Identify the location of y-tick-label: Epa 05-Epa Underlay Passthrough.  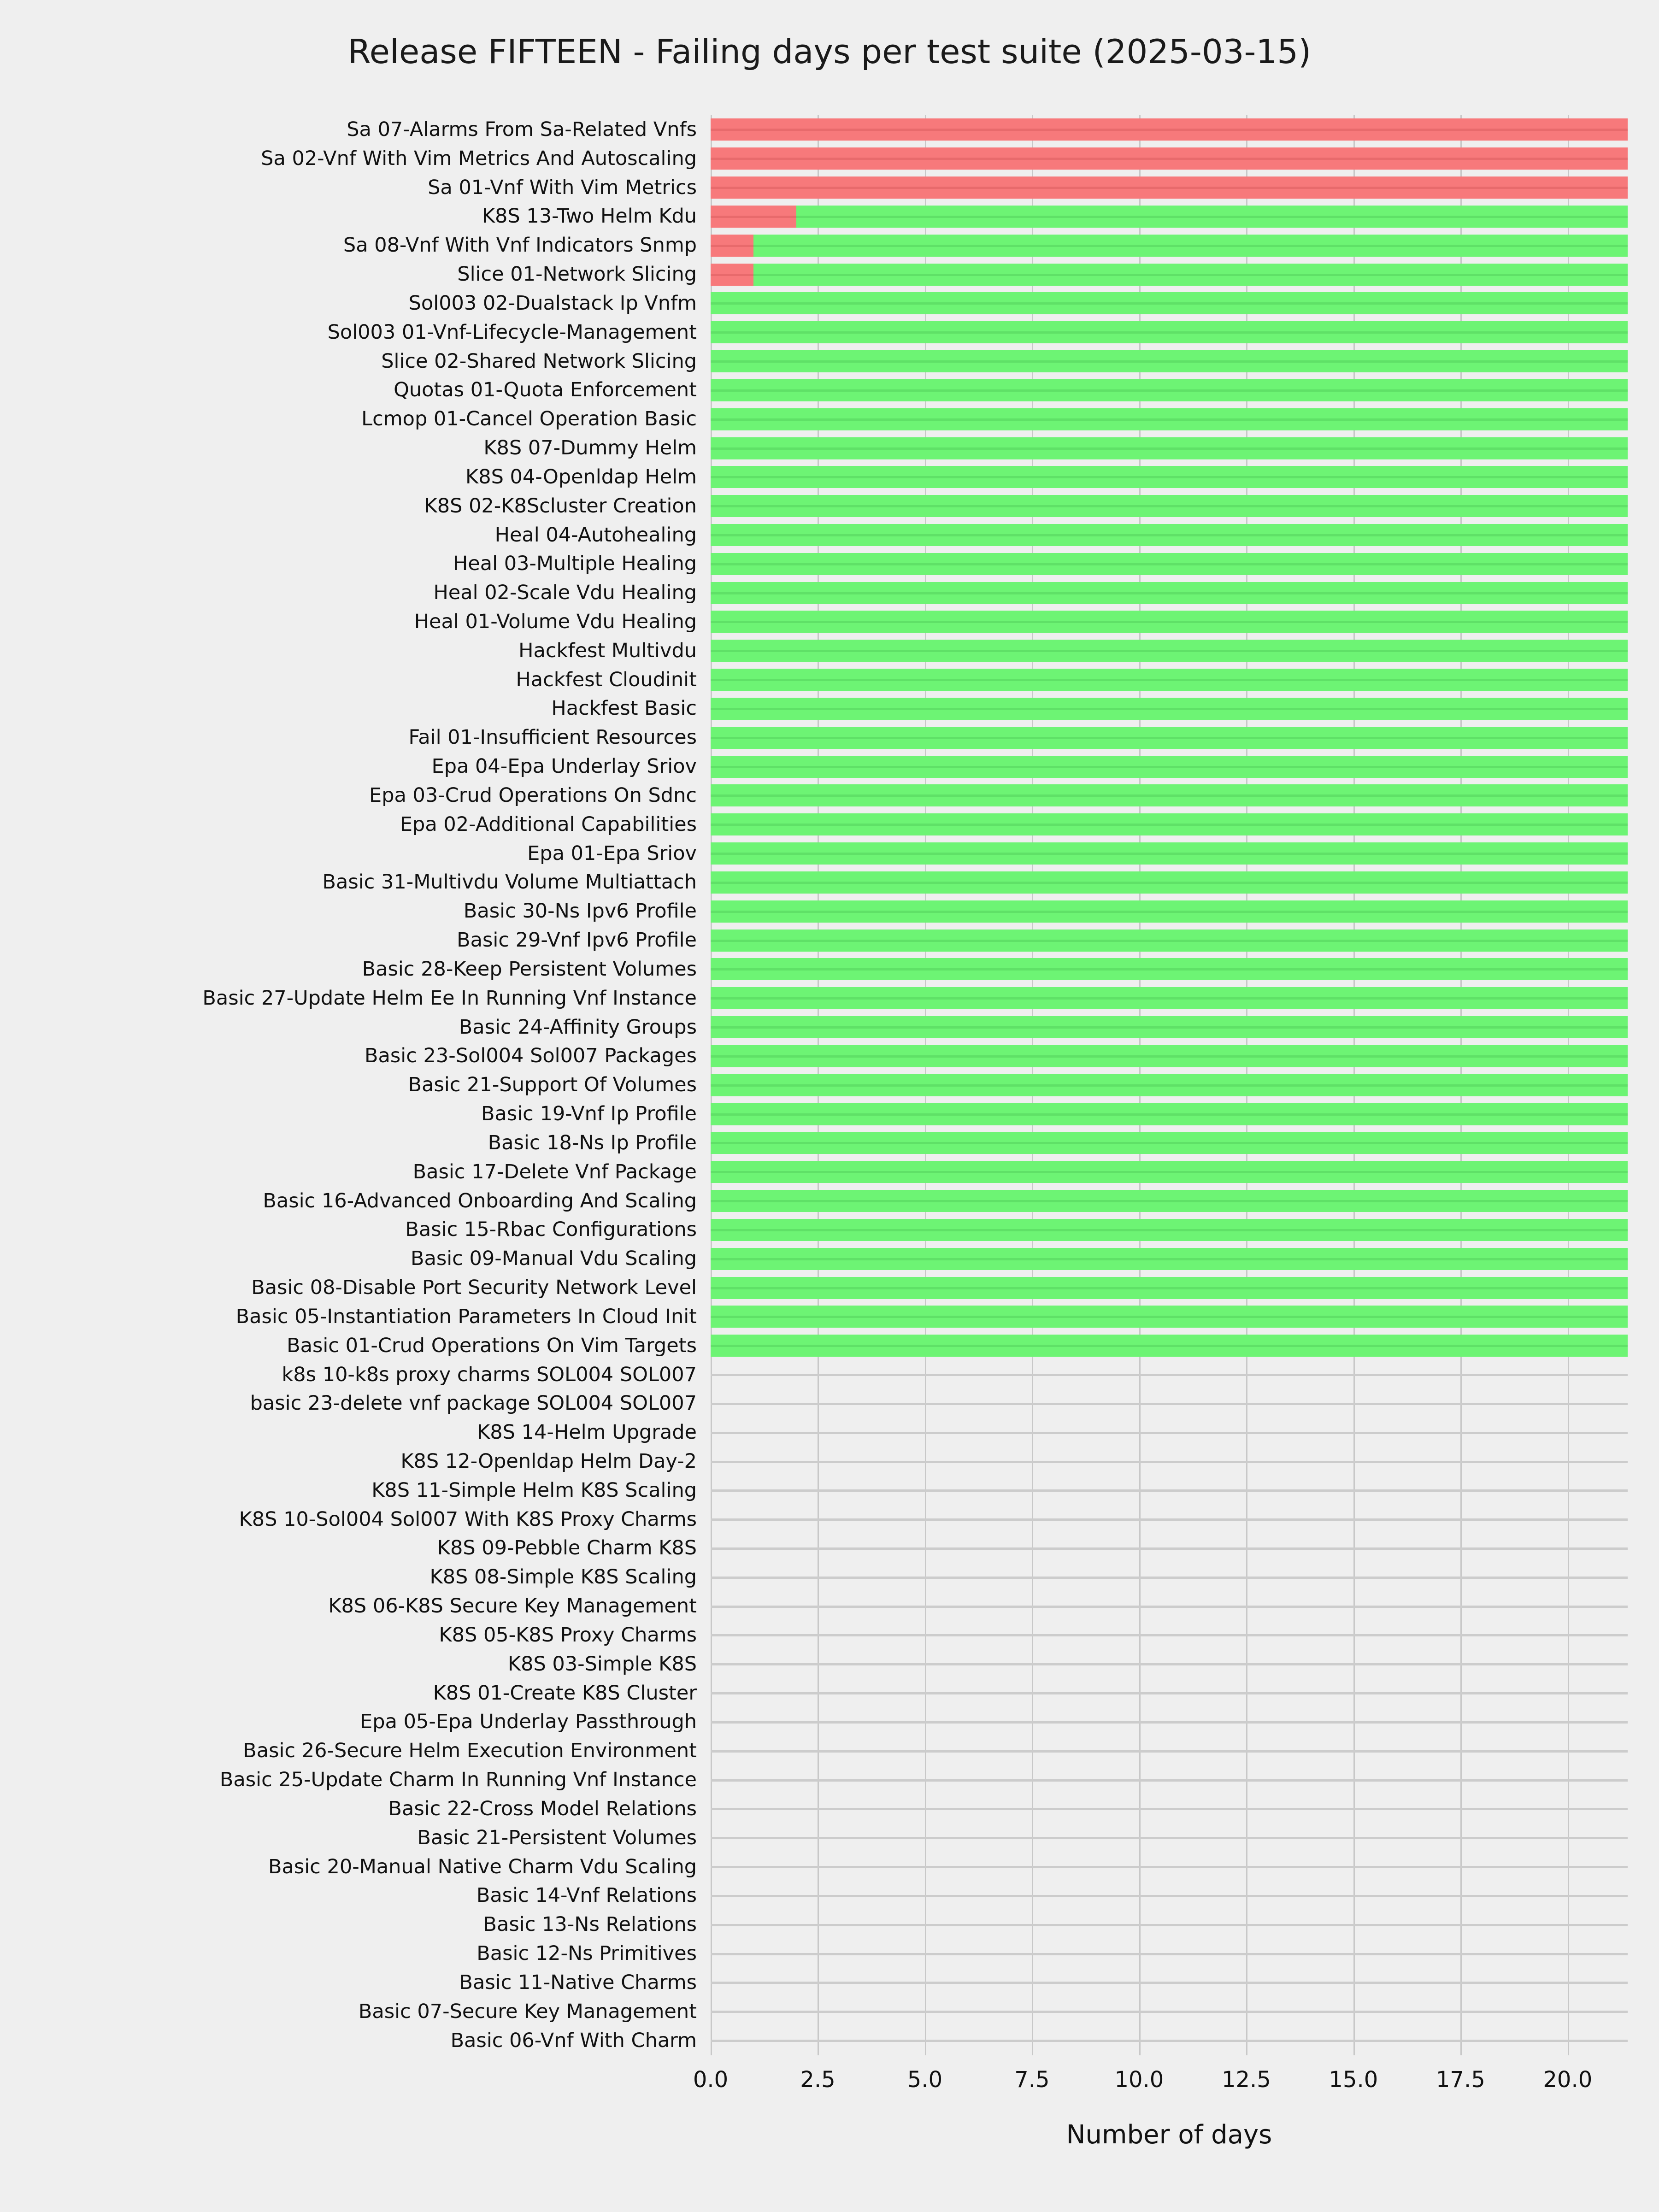
(528, 1722).